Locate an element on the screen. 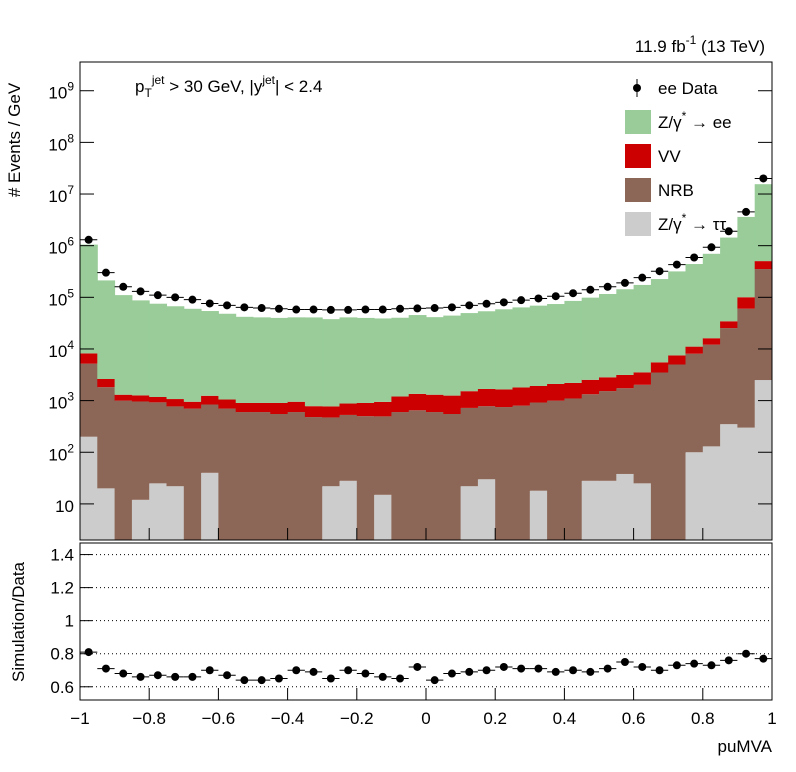 This screenshot has width=796, height=772. y-tick-label: 10⁴ is located at coordinates (61, 349).